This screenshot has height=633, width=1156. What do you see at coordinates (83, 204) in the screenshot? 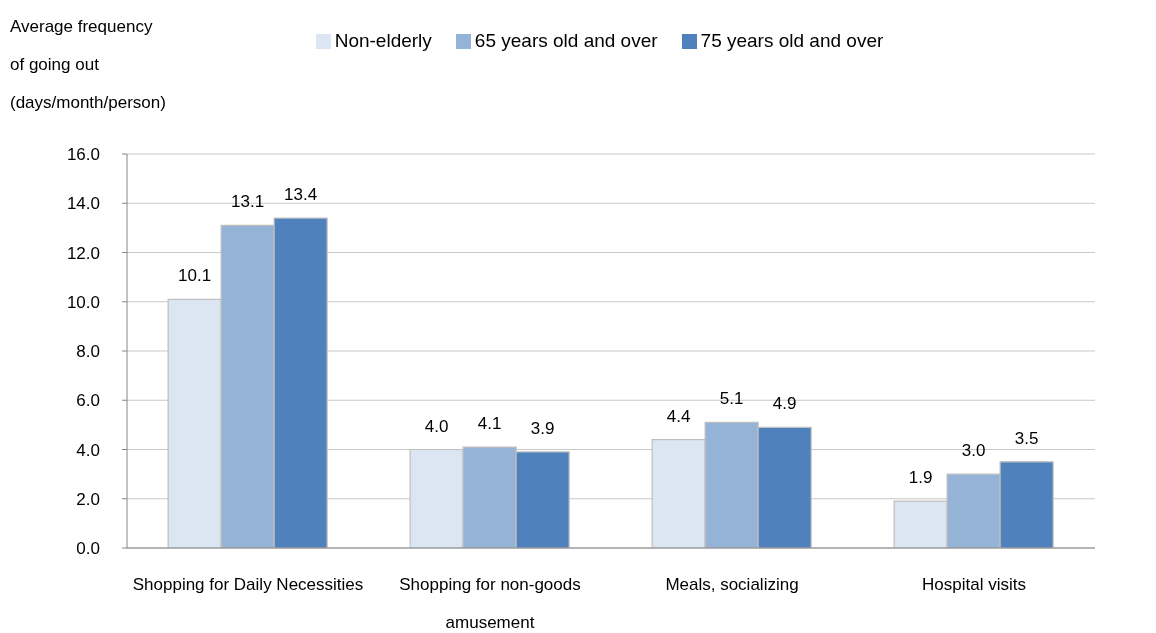
I see `y-tick-label: 14.0` at bounding box center [83, 204].